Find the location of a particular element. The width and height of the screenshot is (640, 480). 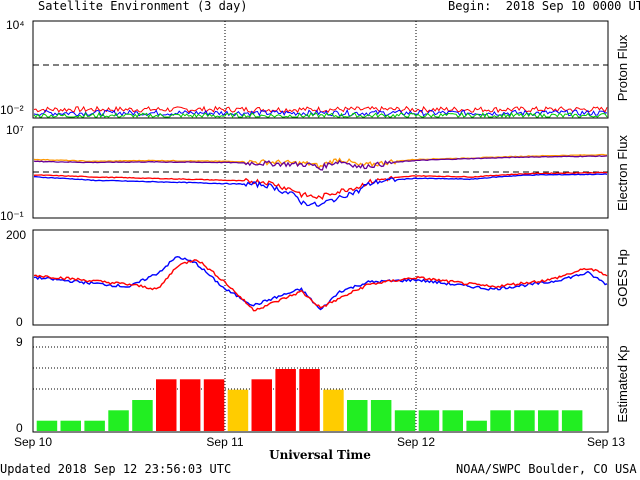

chart-title: Satellite Environment (3 day) is located at coordinates (143, 6).